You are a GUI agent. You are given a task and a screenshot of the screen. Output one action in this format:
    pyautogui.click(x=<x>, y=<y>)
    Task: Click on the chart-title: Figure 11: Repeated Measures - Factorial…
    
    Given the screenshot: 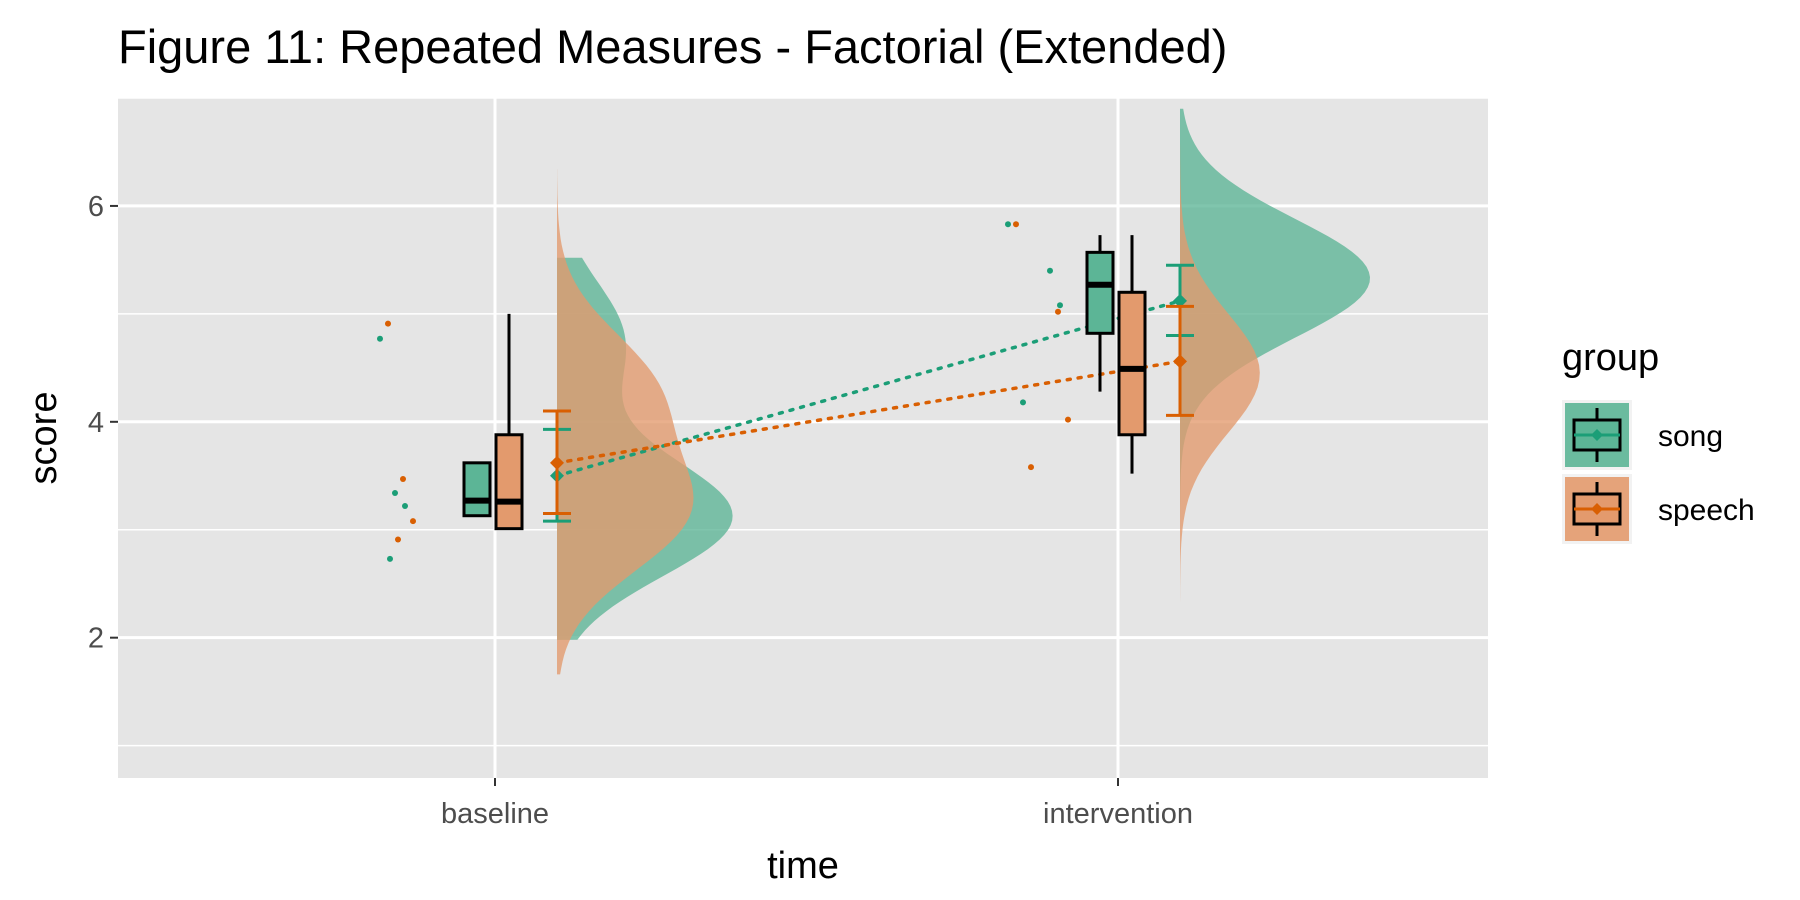 What is the action you would take?
    pyautogui.click(x=672, y=46)
    